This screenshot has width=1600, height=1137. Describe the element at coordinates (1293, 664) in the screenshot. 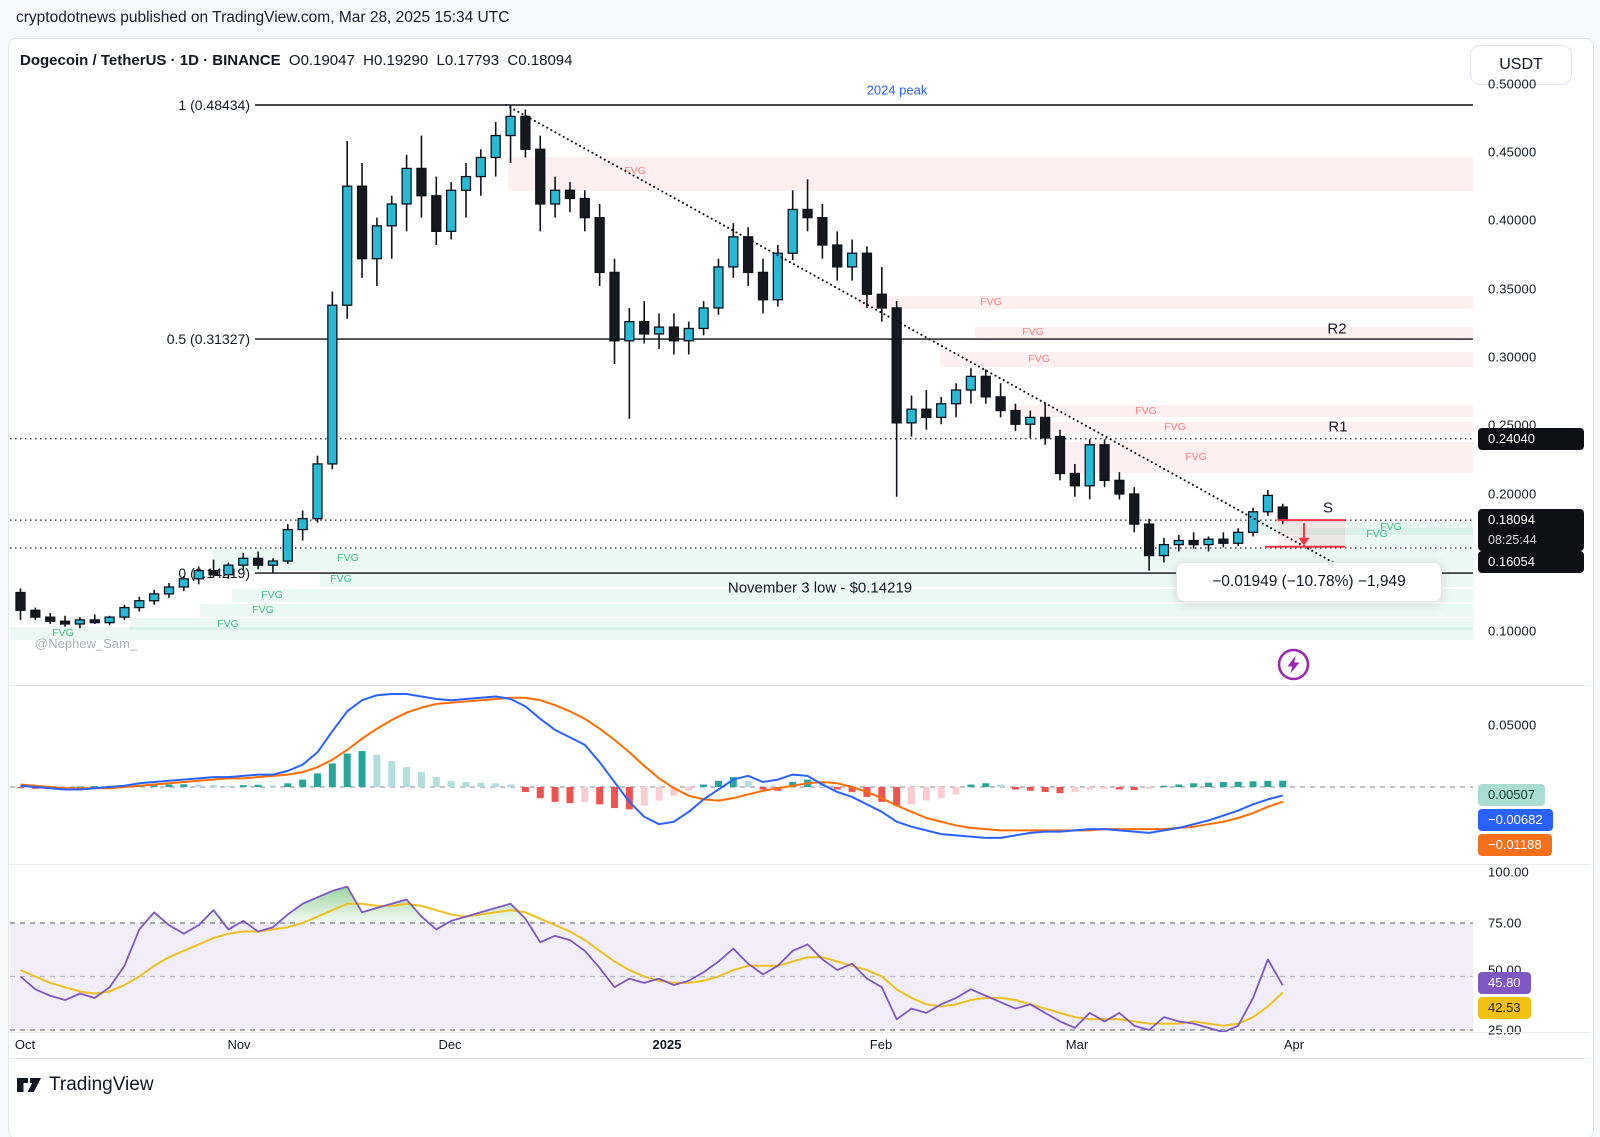

I see `boost-lightning-icon` at that location.